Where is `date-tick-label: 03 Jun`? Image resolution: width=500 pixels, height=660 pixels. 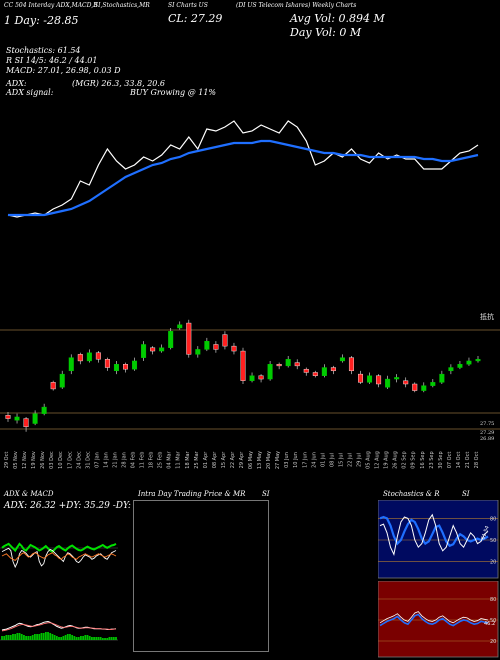
date-tick-label: 03 Jun is located at coordinates (287, 460).